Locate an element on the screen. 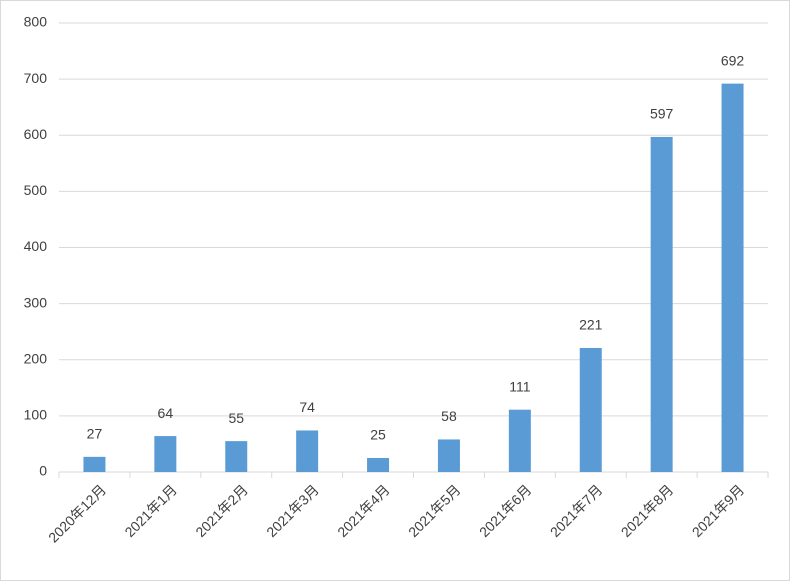  data-label: 25 is located at coordinates (378, 435).